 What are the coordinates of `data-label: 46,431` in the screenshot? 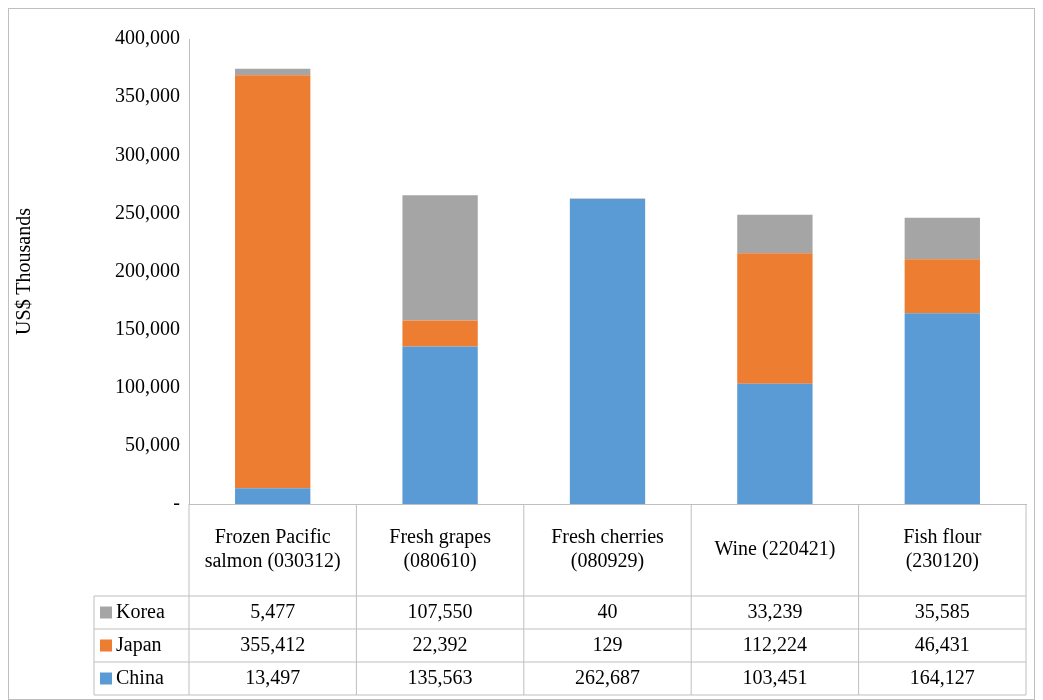 It's located at (942, 643).